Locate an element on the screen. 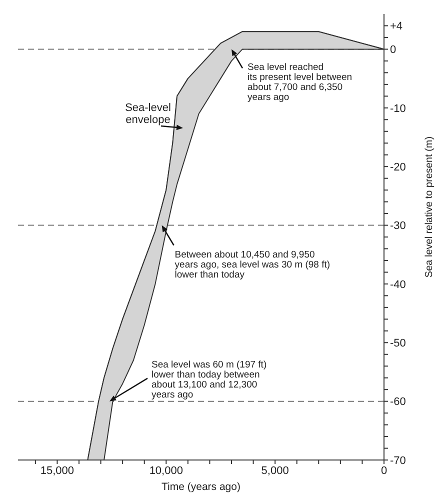  x-tick-label: 5,000 is located at coordinates (275, 470).